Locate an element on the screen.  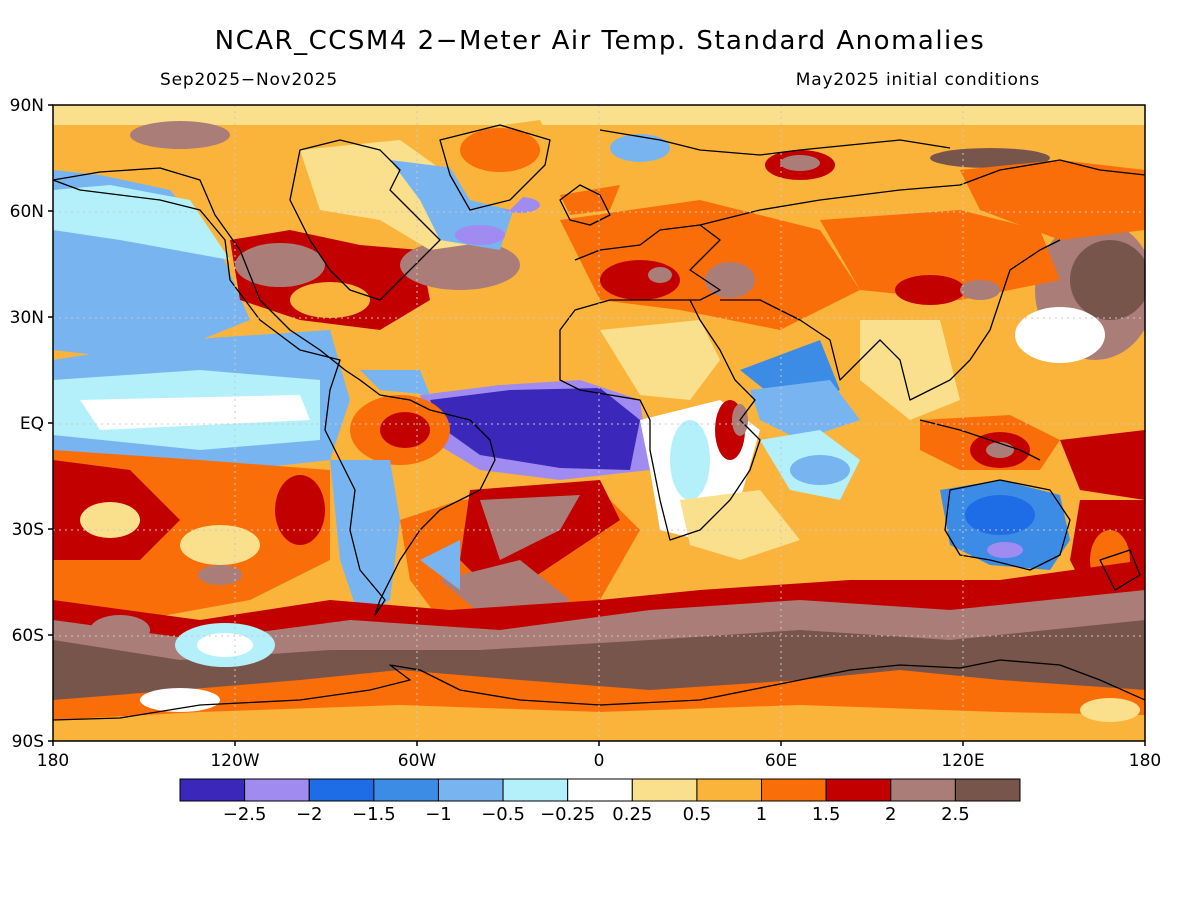
lat-tick-label: 60S is located at coordinates (28, 636).